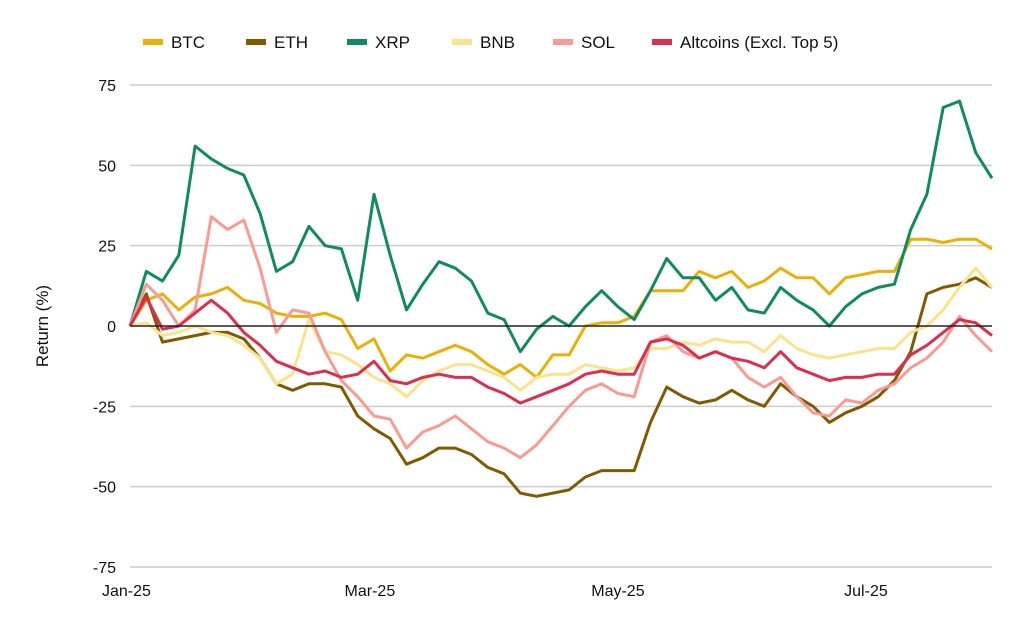 Image resolution: width=1024 pixels, height=633 pixels. What do you see at coordinates (392, 42) in the screenshot?
I see `legend-label: XRP` at bounding box center [392, 42].